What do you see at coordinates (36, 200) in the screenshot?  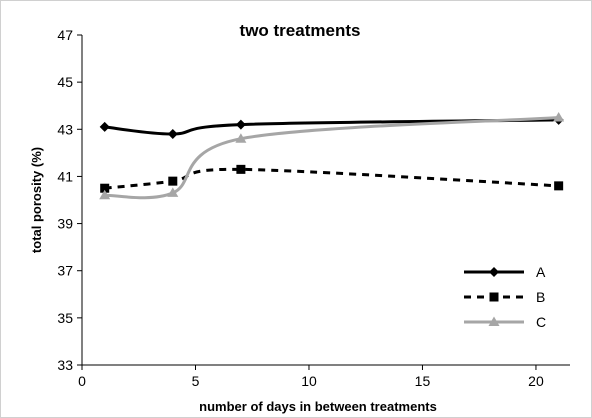 I see `y-axis-label: total porosity (%)` at bounding box center [36, 200].